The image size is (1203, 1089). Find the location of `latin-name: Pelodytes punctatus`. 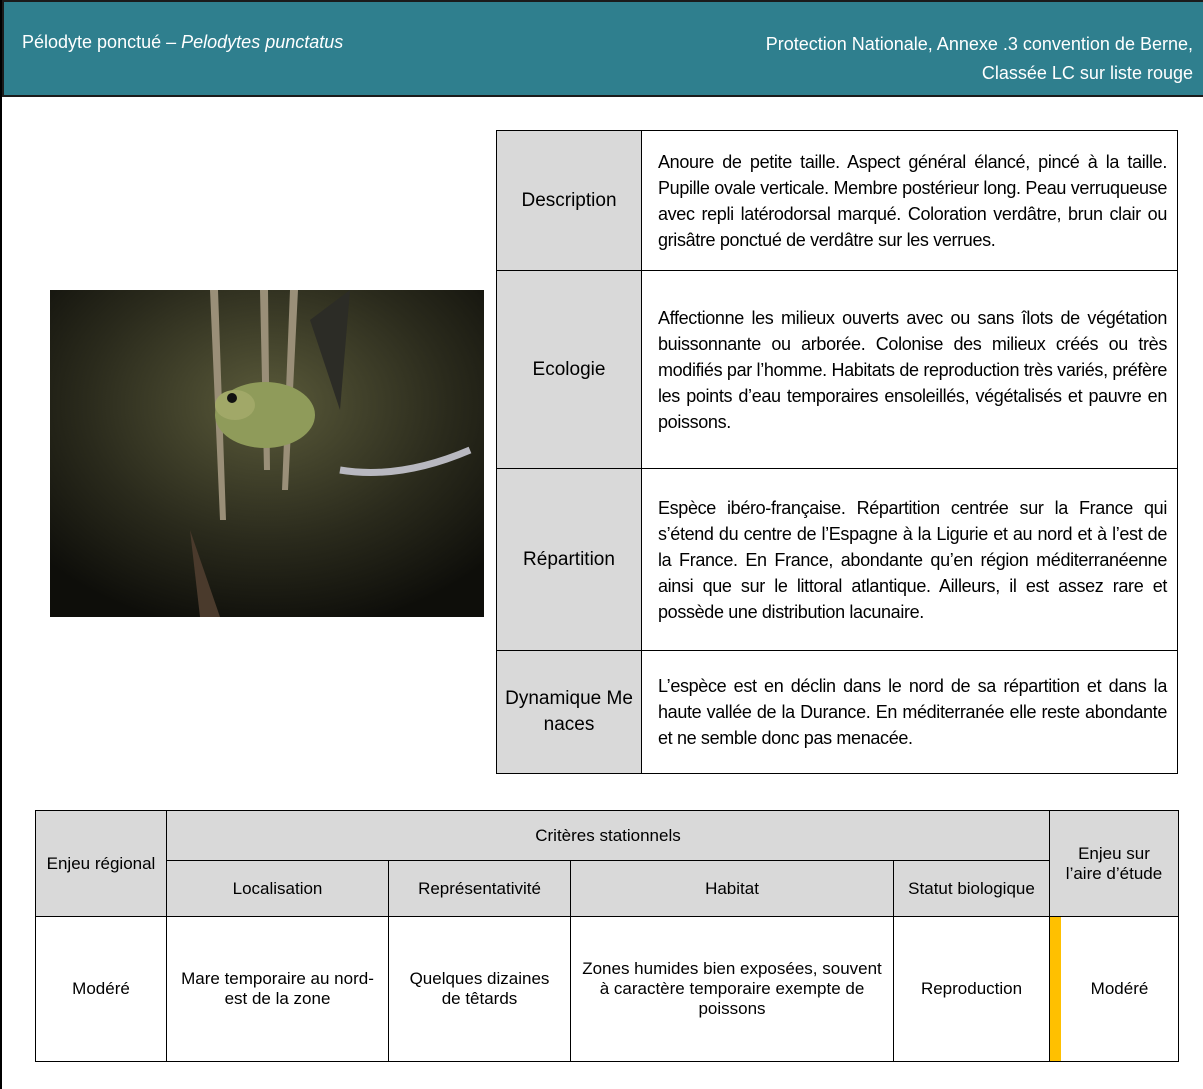

latin-name: Pelodytes punctatus is located at coordinates (262, 42).